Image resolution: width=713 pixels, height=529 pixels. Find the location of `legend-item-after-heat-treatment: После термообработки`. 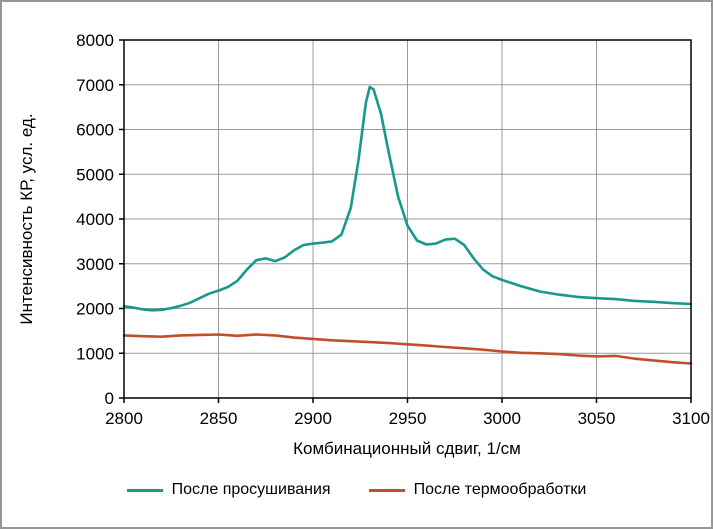

legend-item-after-heat-treatment: После термообработки is located at coordinates (477, 490).